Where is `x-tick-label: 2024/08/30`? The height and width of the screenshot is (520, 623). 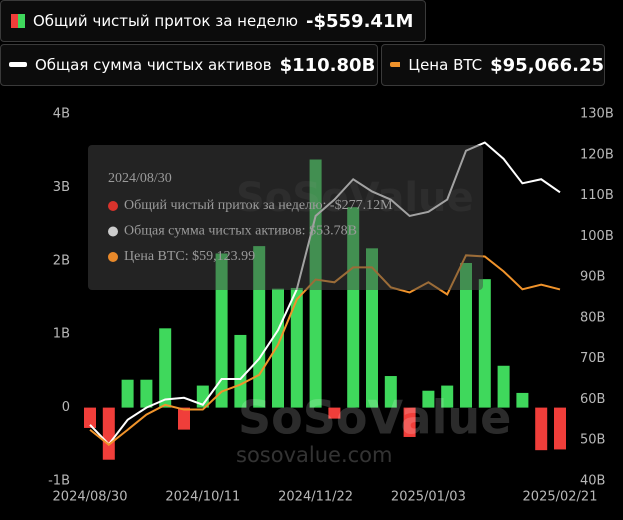
x-tick-label: 2024/08/30 is located at coordinates (90, 497).